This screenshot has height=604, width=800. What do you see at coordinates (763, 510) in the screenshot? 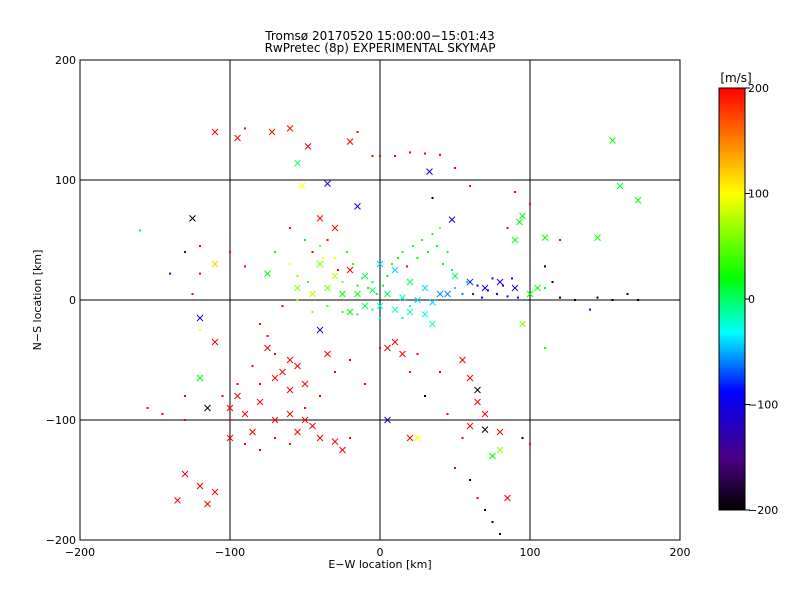
I see `colorbar-tick-label: −200` at bounding box center [763, 510].